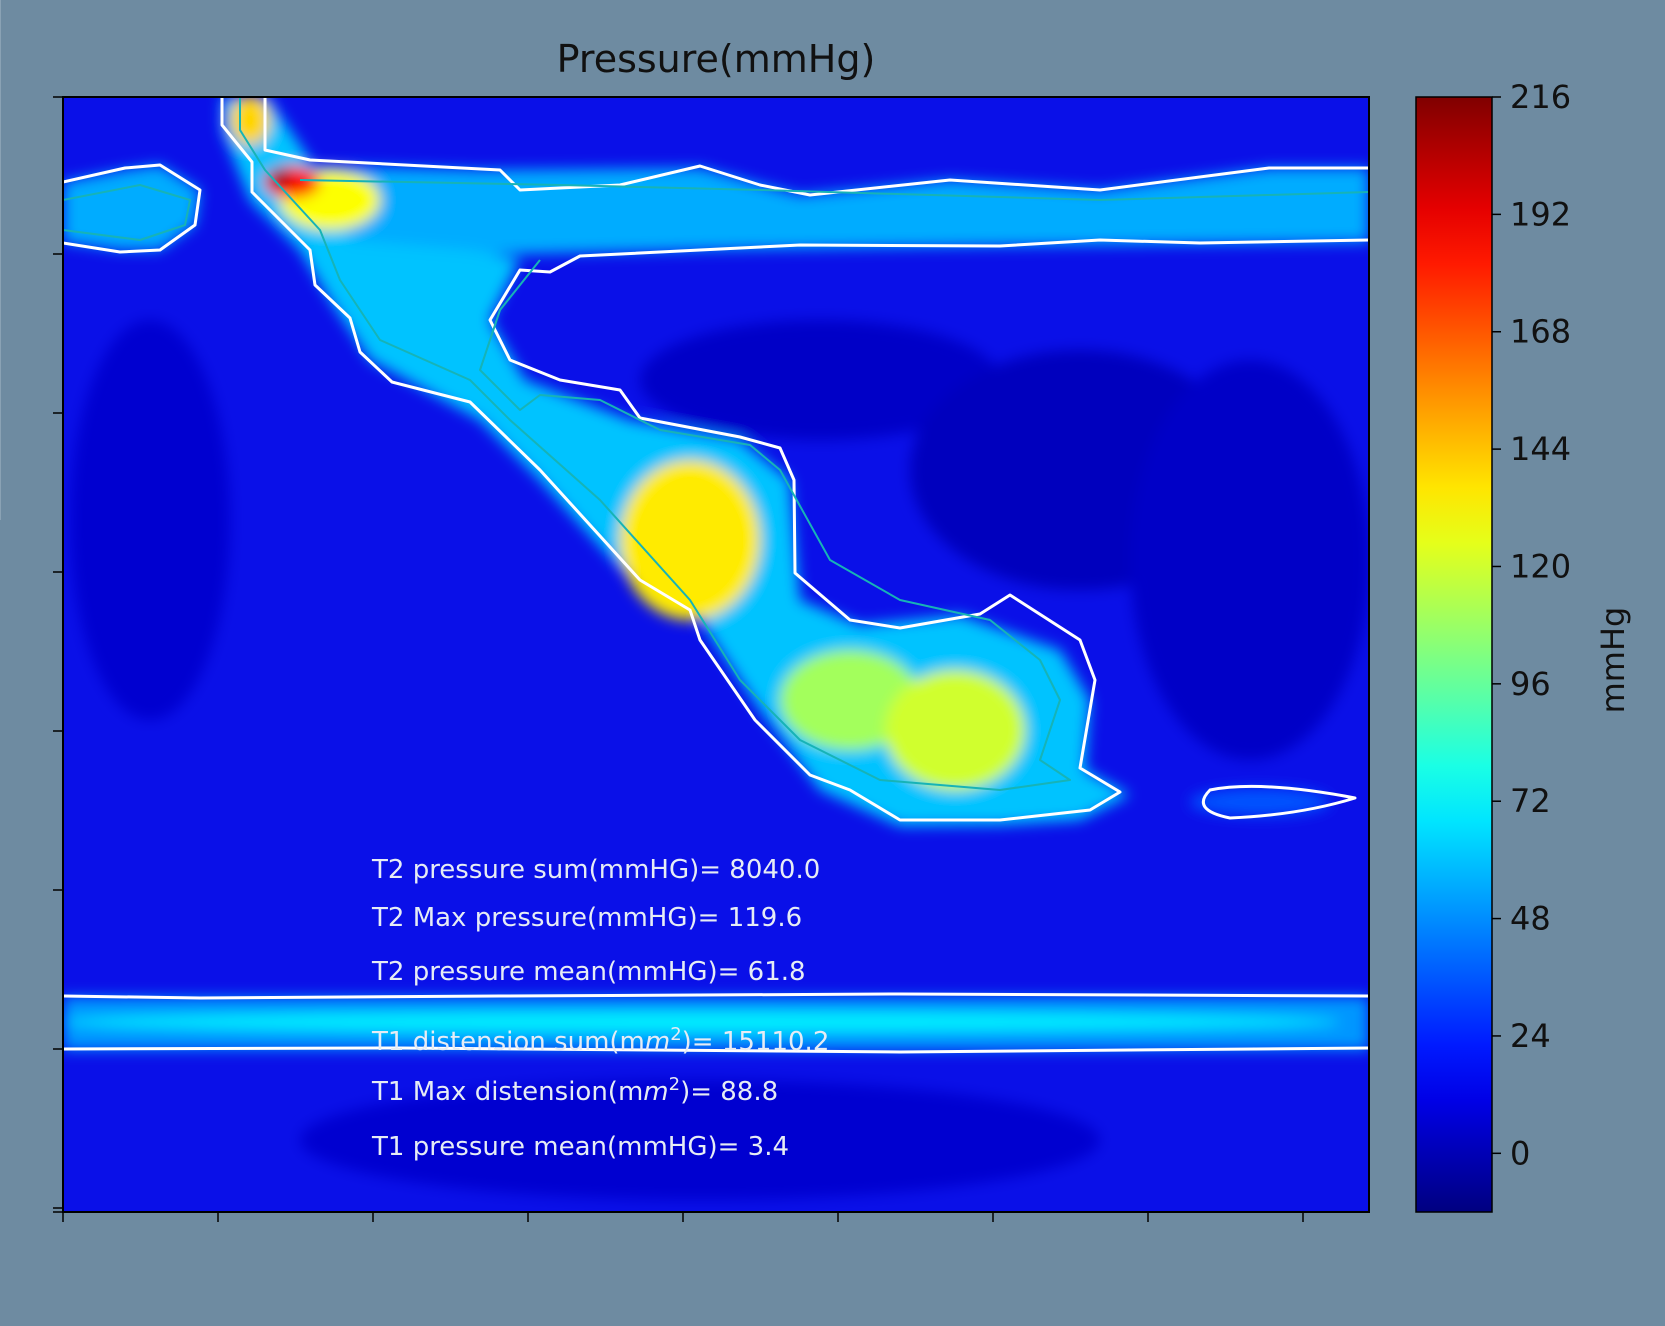 The width and height of the screenshot is (1665, 1326). What do you see at coordinates (1520, 1153) in the screenshot?
I see `colorbar-tick-label: 0` at bounding box center [1520, 1153].